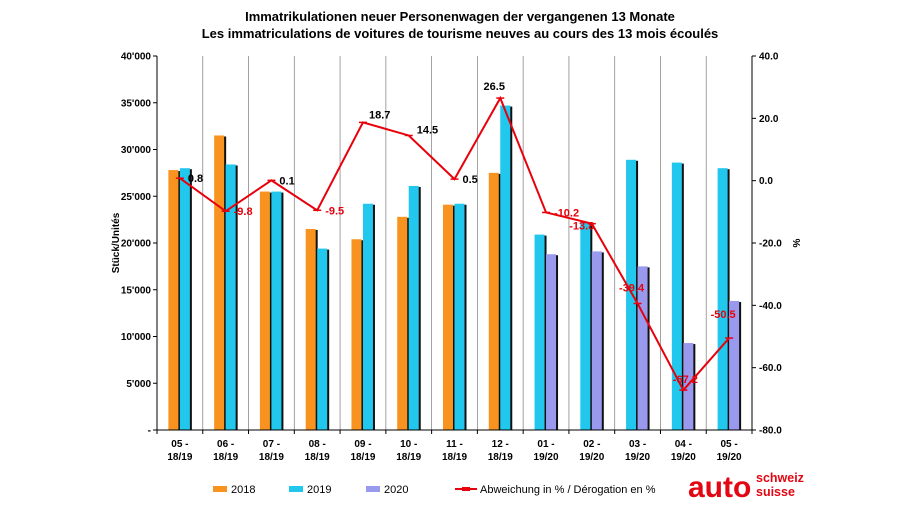 This screenshot has height=510, width=920. I want to click on legend-swatch-2020, so click(373, 489).